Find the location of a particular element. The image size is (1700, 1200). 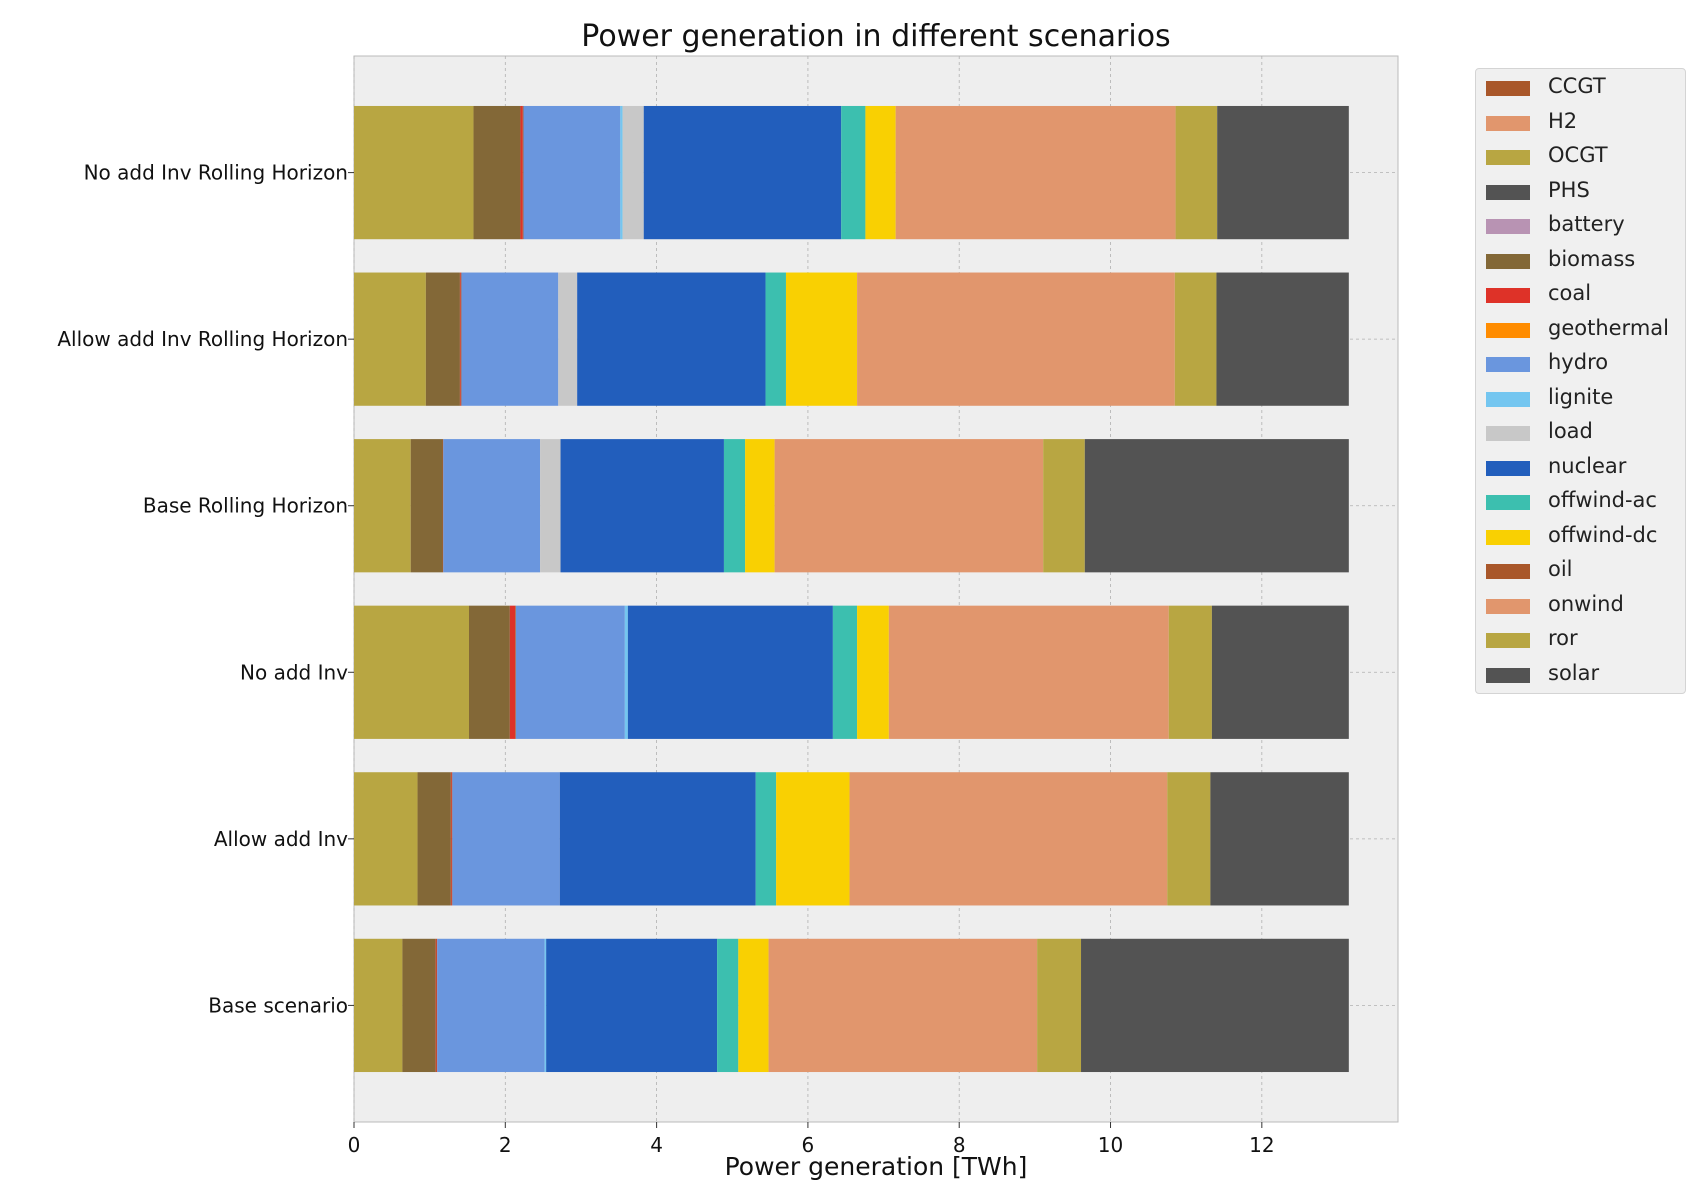

legend-label: lignite is located at coordinates (1581, 396).